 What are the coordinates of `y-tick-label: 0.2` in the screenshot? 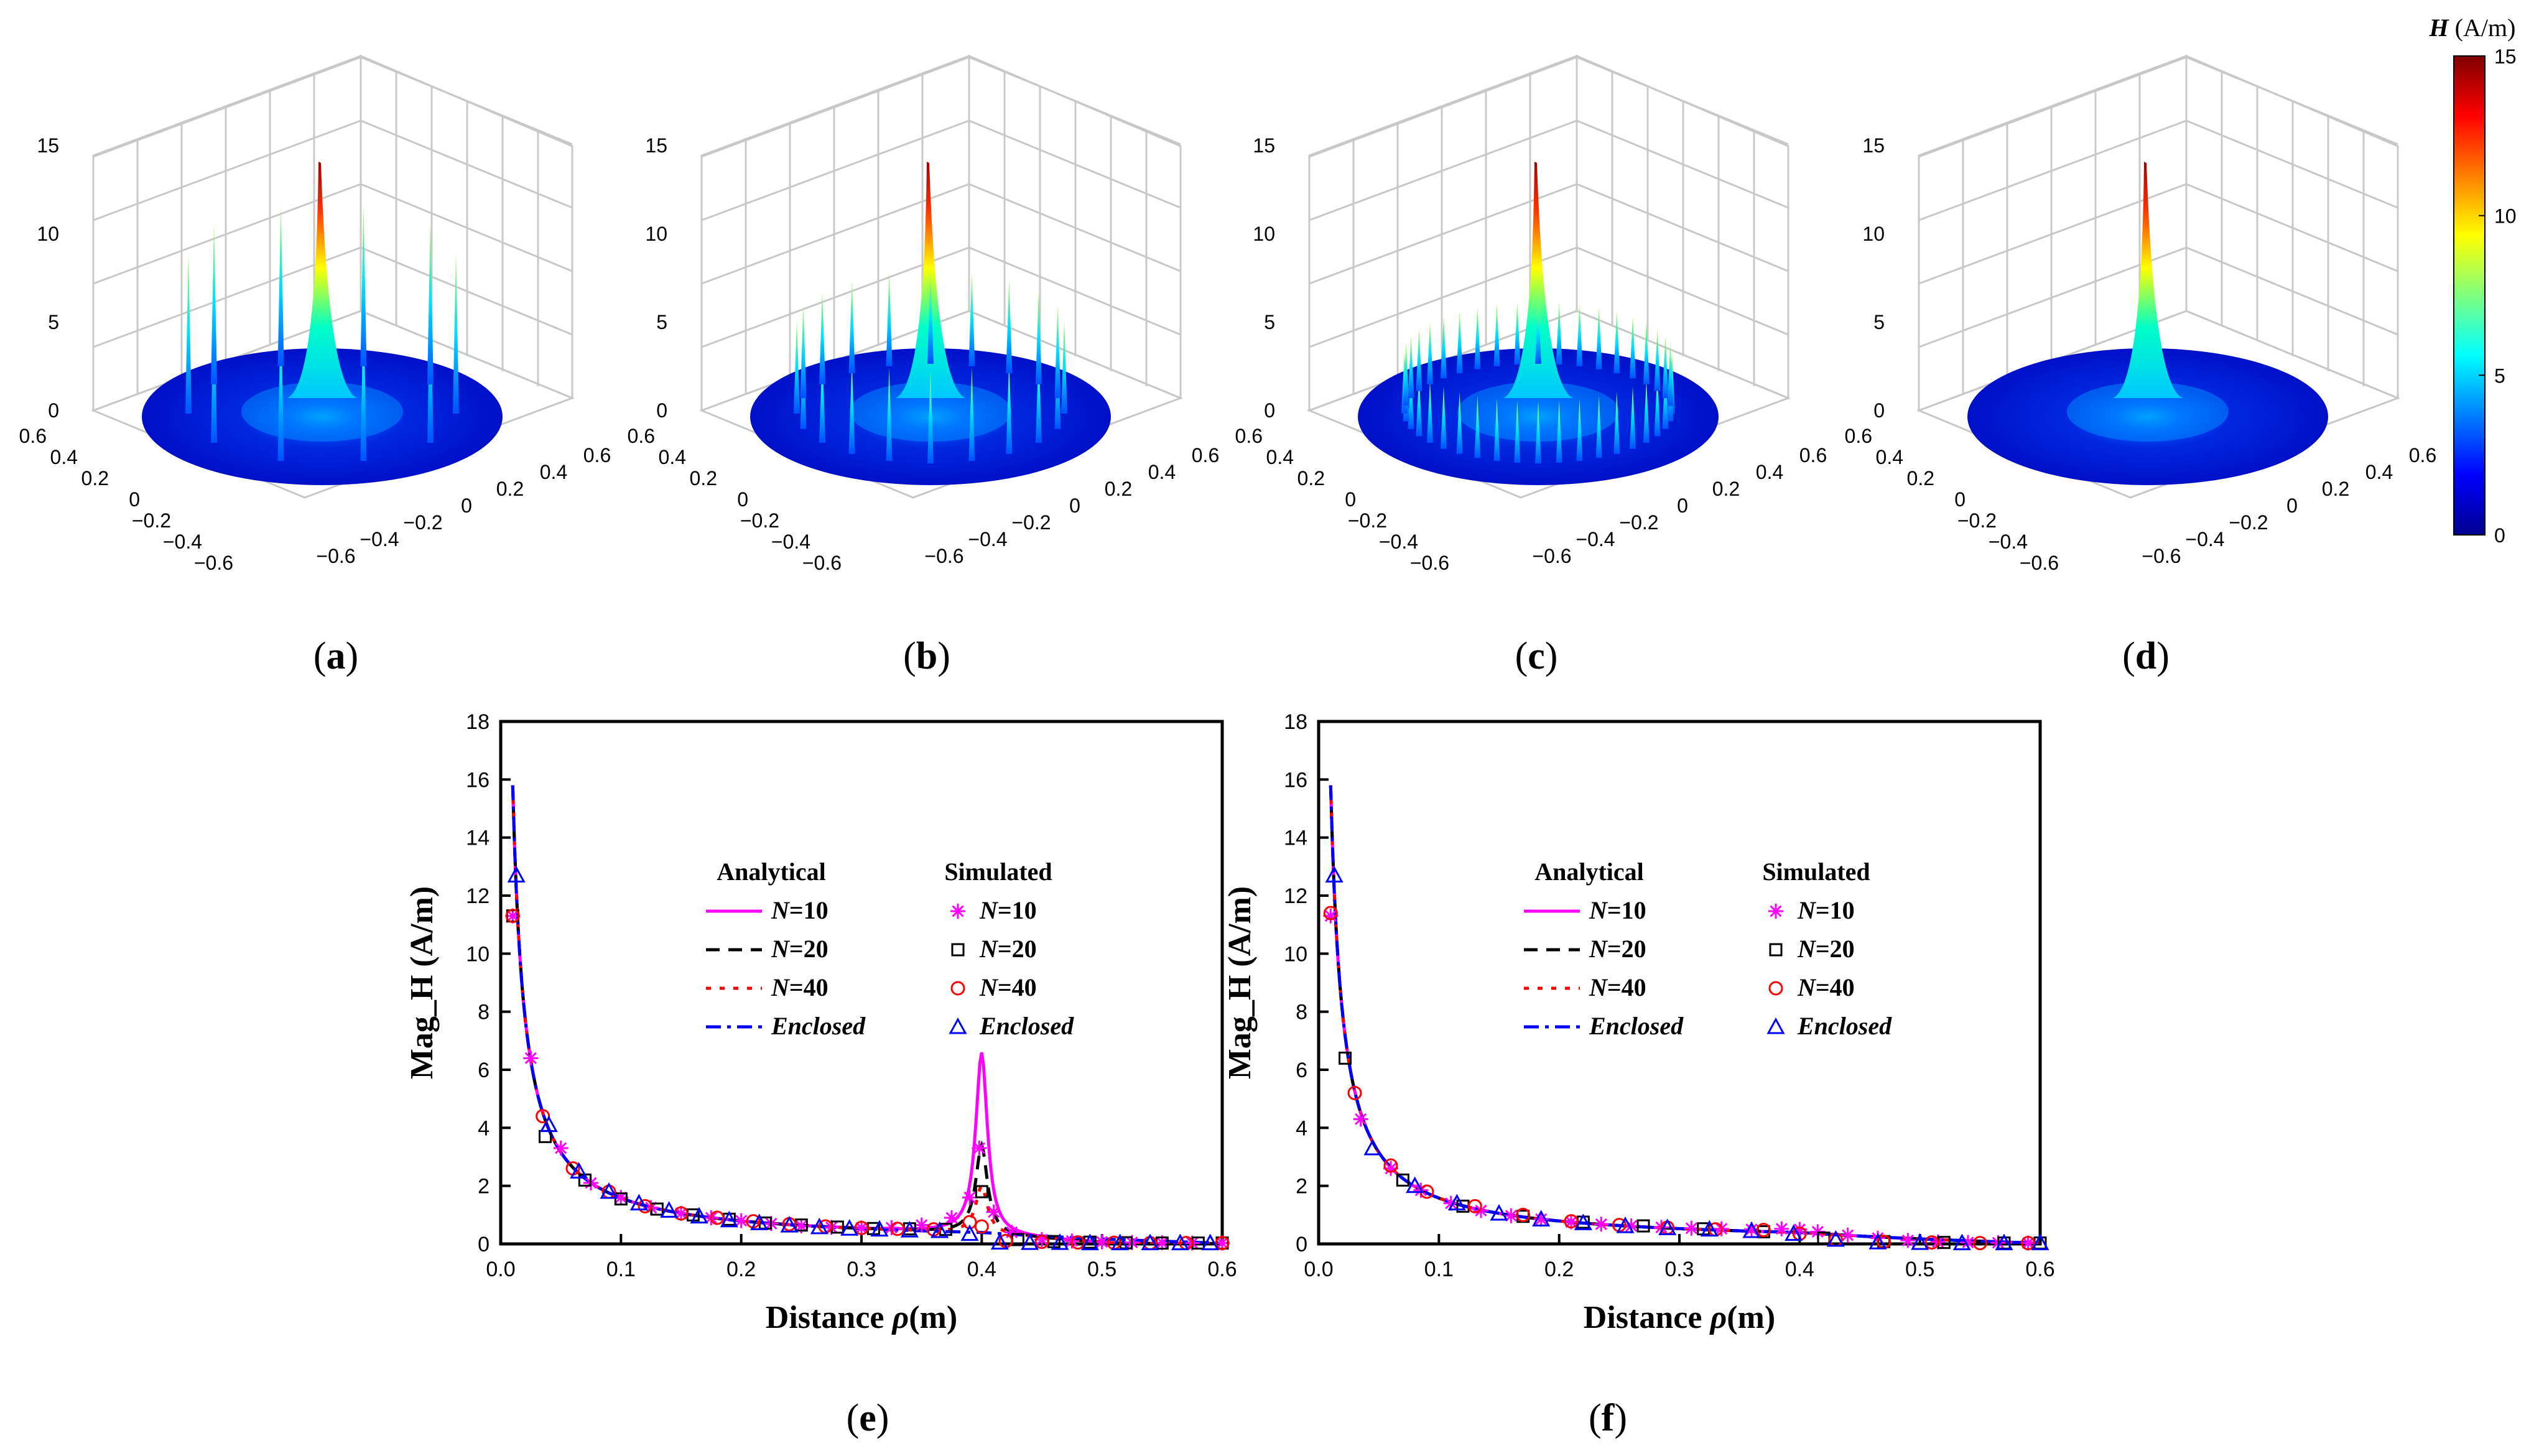 It's located at (510, 489).